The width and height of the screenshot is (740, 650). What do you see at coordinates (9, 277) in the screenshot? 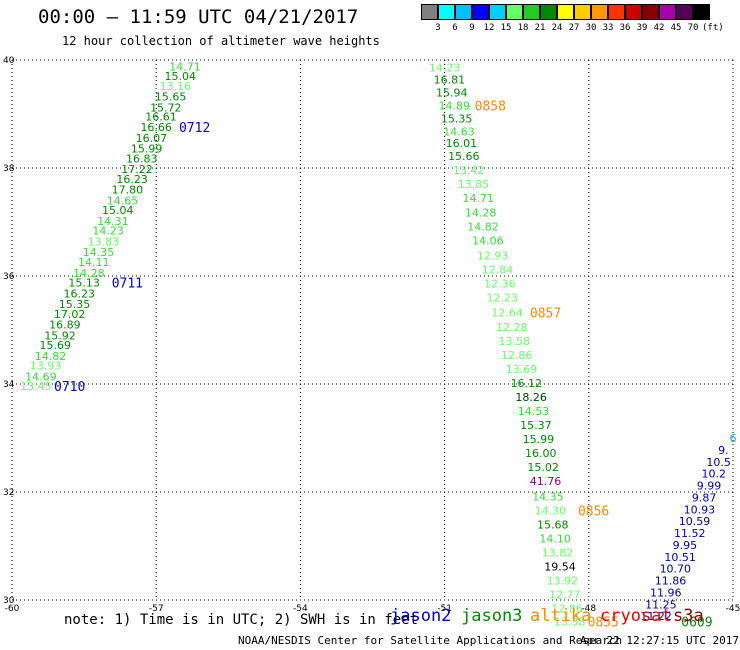
I see `lat-tick-label: 36` at bounding box center [9, 277].